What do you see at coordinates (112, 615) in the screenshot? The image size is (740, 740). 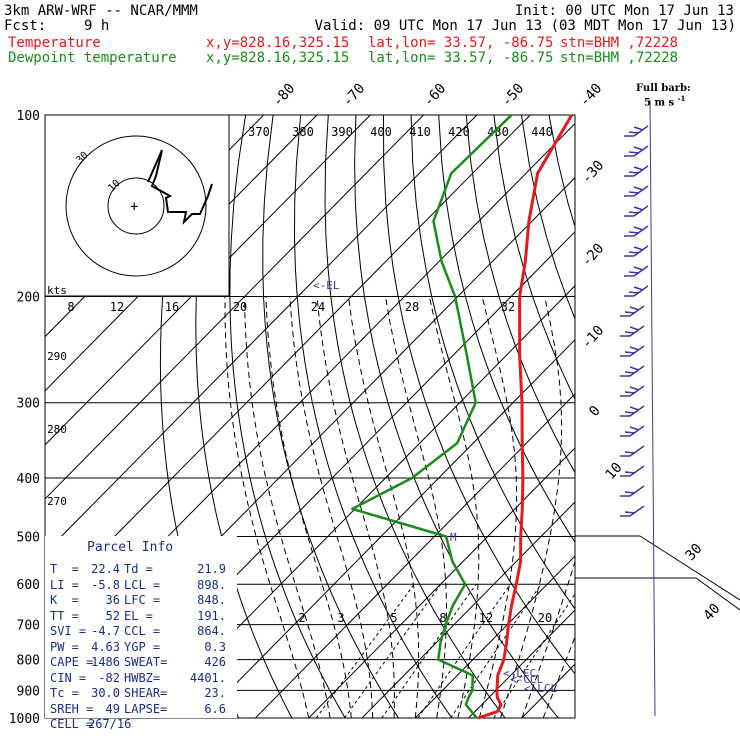 I see `parcel-cell: 52` at bounding box center [112, 615].